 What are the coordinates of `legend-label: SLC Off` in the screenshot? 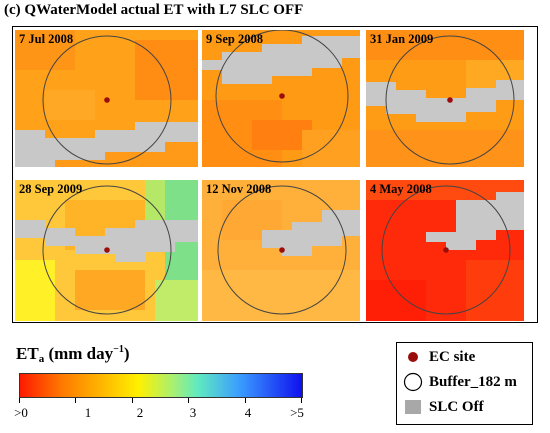 It's located at (456, 406).